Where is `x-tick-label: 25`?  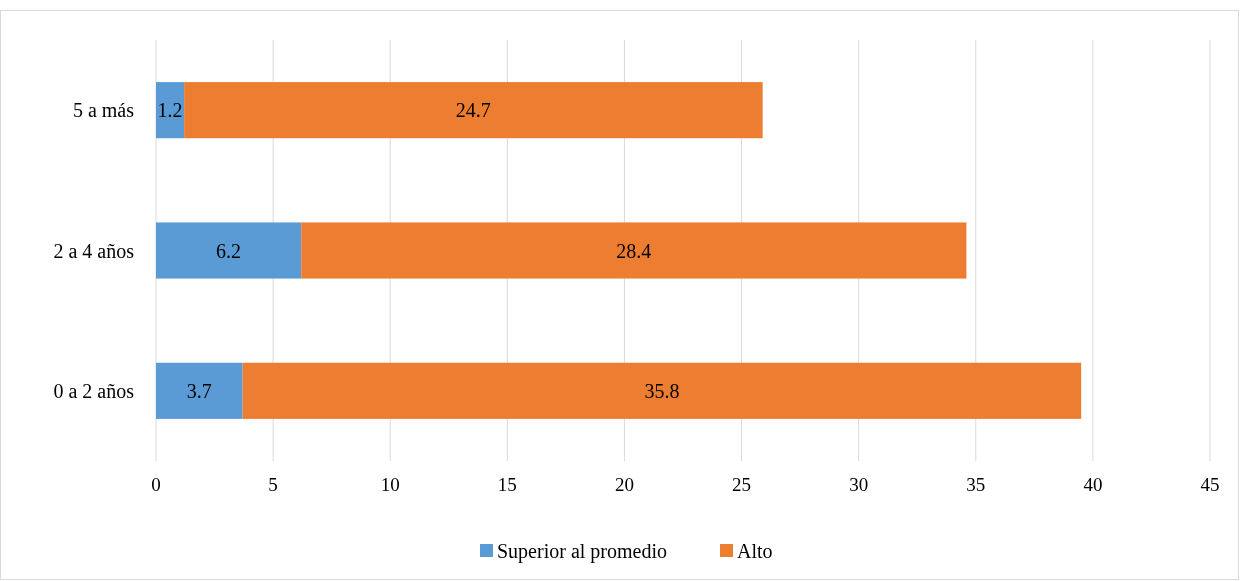 x-tick-label: 25 is located at coordinates (742, 484).